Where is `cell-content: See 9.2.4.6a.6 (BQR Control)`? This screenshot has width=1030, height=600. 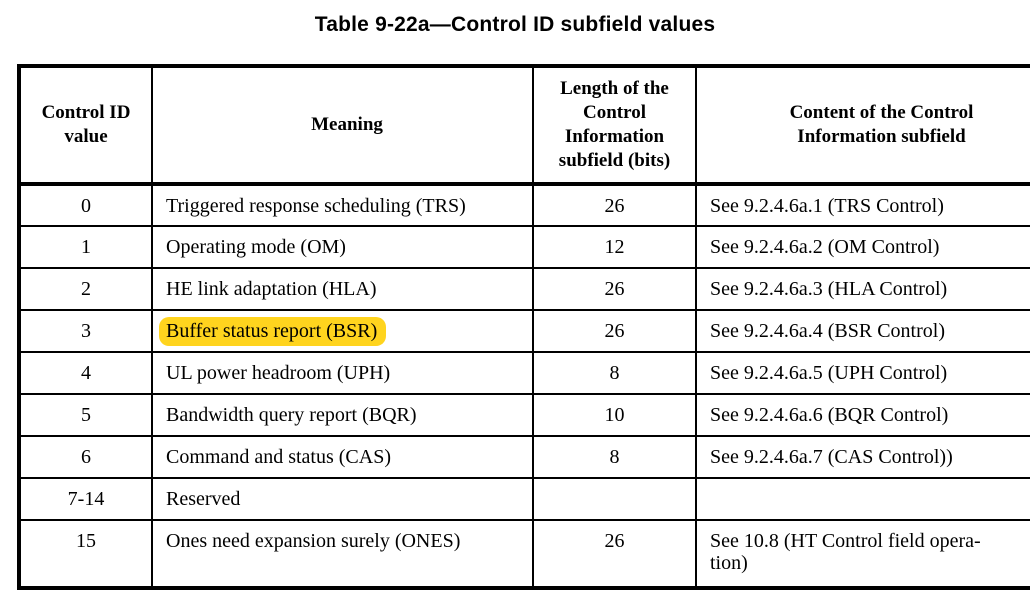
cell-content: See 9.2.4.6a.6 (BQR Control) is located at coordinates (862, 415).